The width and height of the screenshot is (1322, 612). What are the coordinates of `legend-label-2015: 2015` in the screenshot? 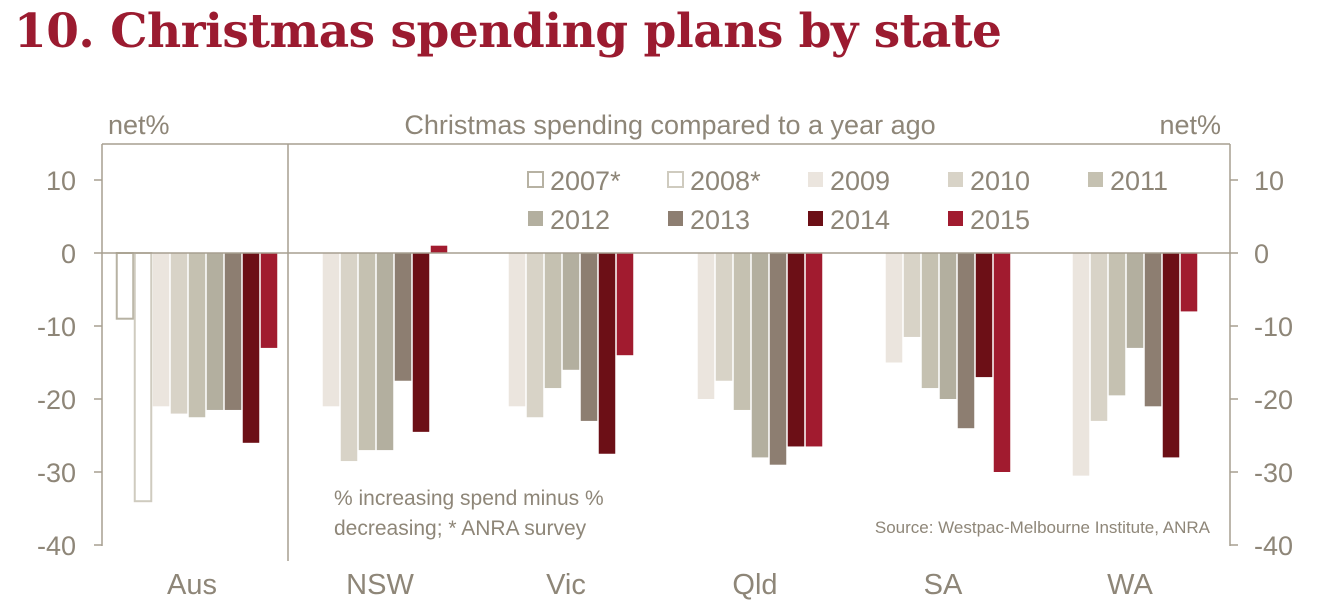 It's located at (1000, 220).